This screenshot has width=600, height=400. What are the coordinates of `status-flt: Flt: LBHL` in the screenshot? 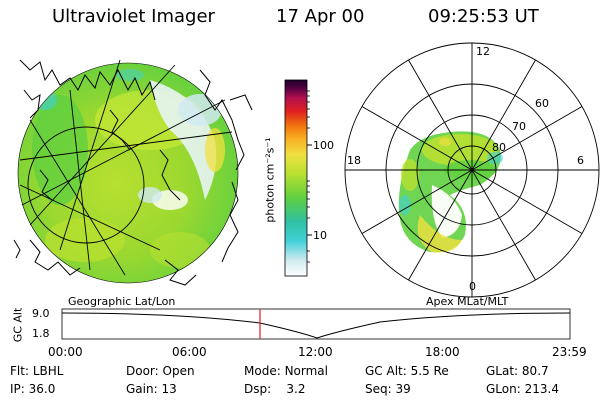 It's located at (37, 371).